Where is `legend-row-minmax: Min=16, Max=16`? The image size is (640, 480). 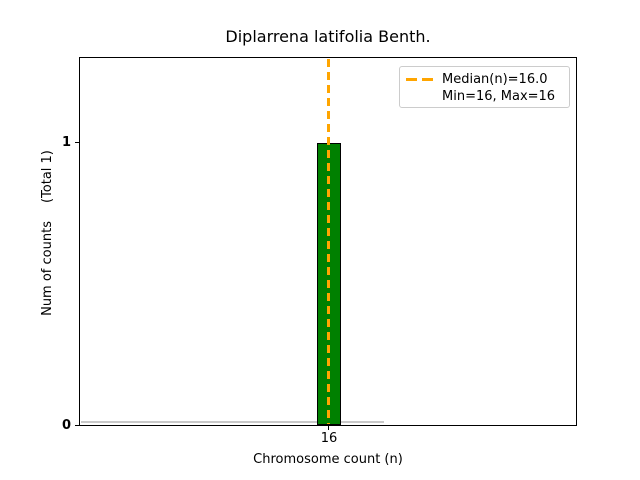
legend-row-minmax: Min=16, Max=16 is located at coordinates (484, 96).